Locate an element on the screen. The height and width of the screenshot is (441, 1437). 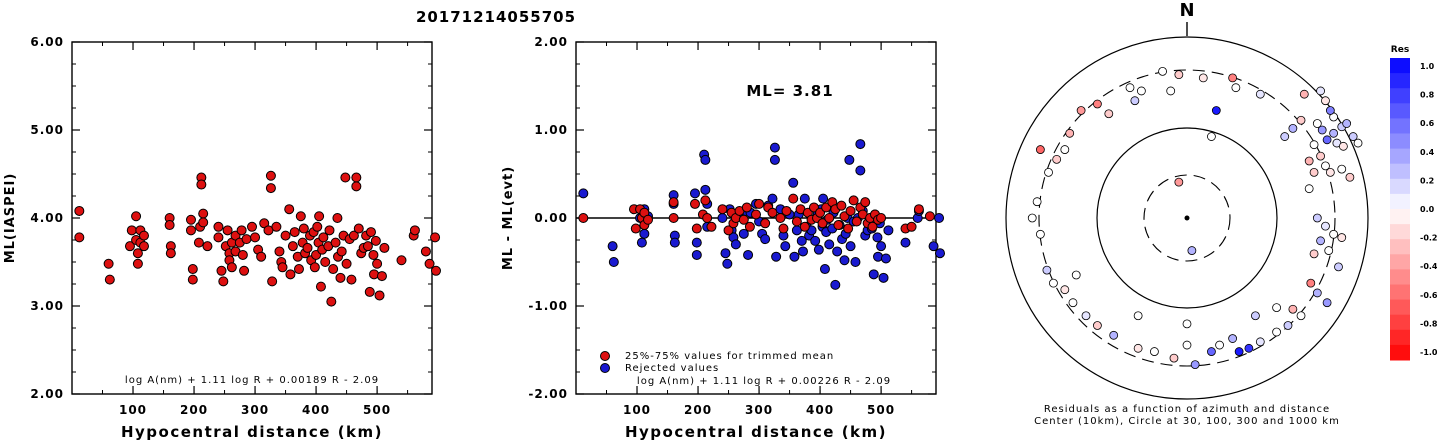
y-tick-label: 2.00 is located at coordinates (551, 42).